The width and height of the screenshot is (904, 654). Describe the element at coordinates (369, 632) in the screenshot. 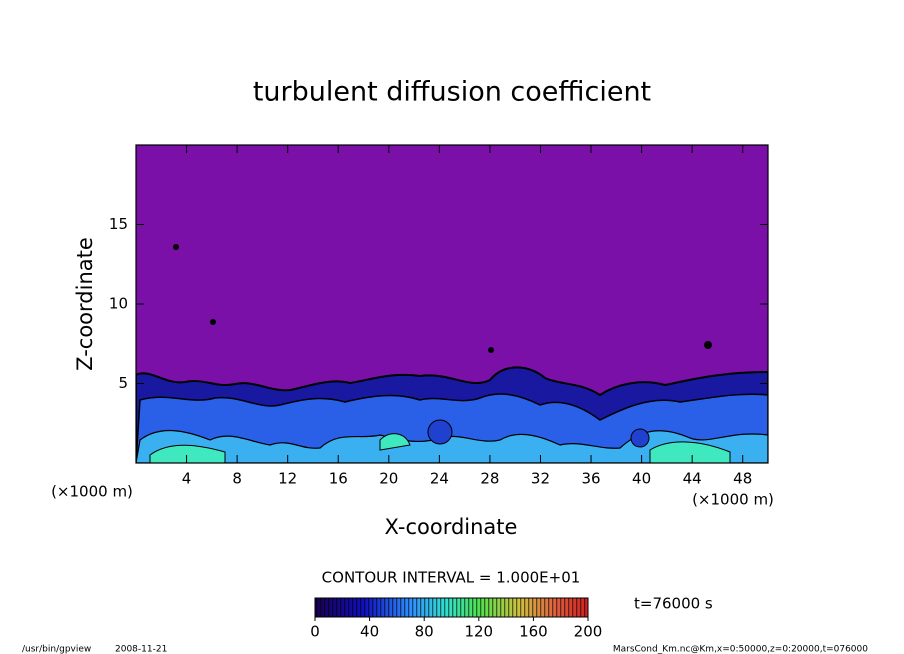

I see `colorbar-tick-label: 40` at that location.